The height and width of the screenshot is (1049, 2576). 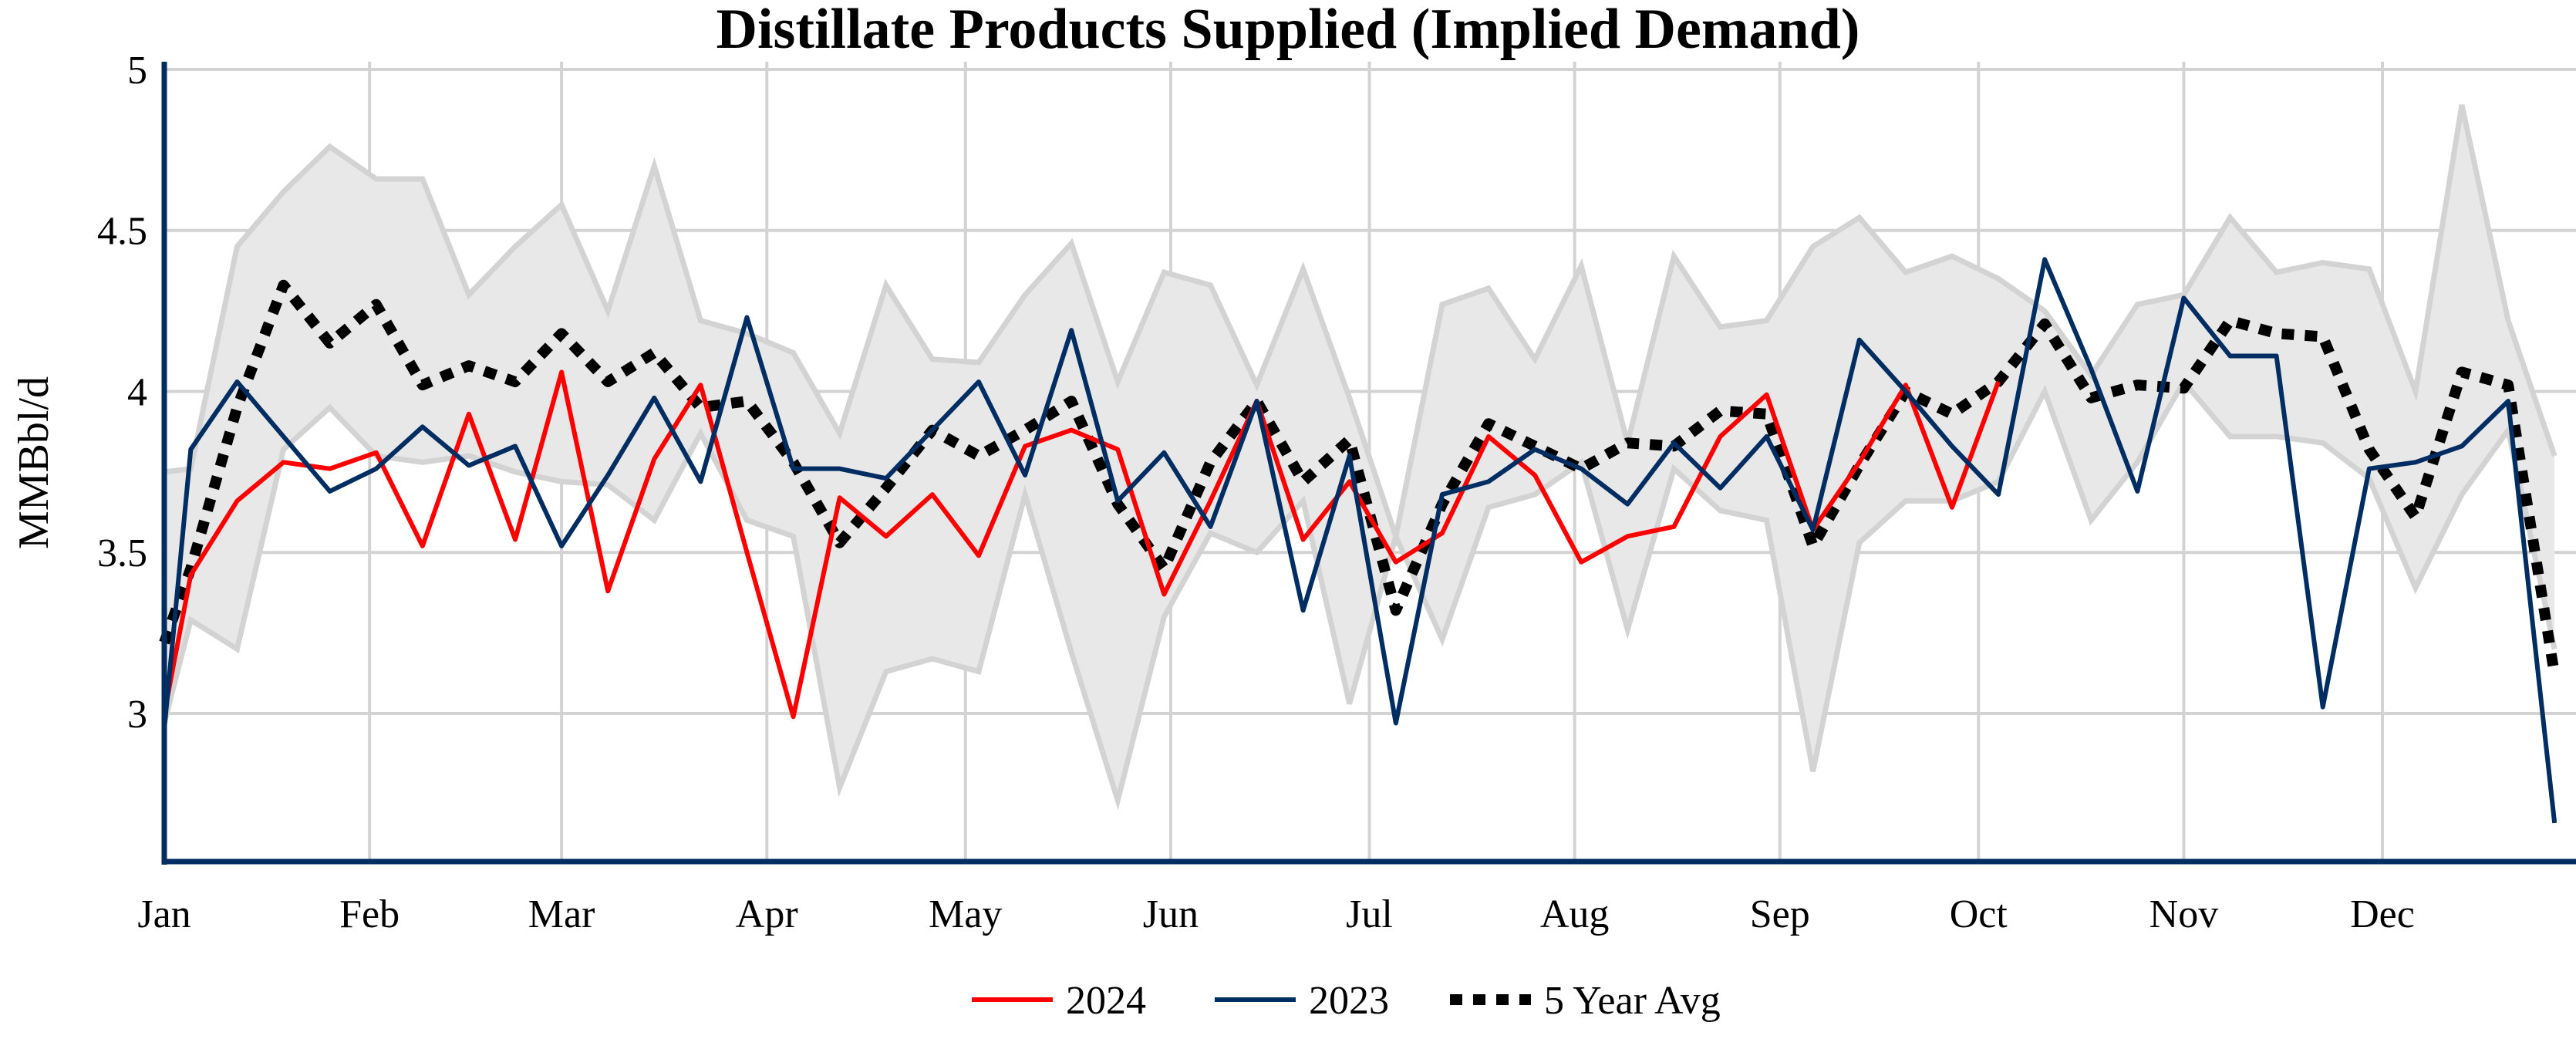 I want to click on y-tick-label: 3.5, so click(x=122, y=553).